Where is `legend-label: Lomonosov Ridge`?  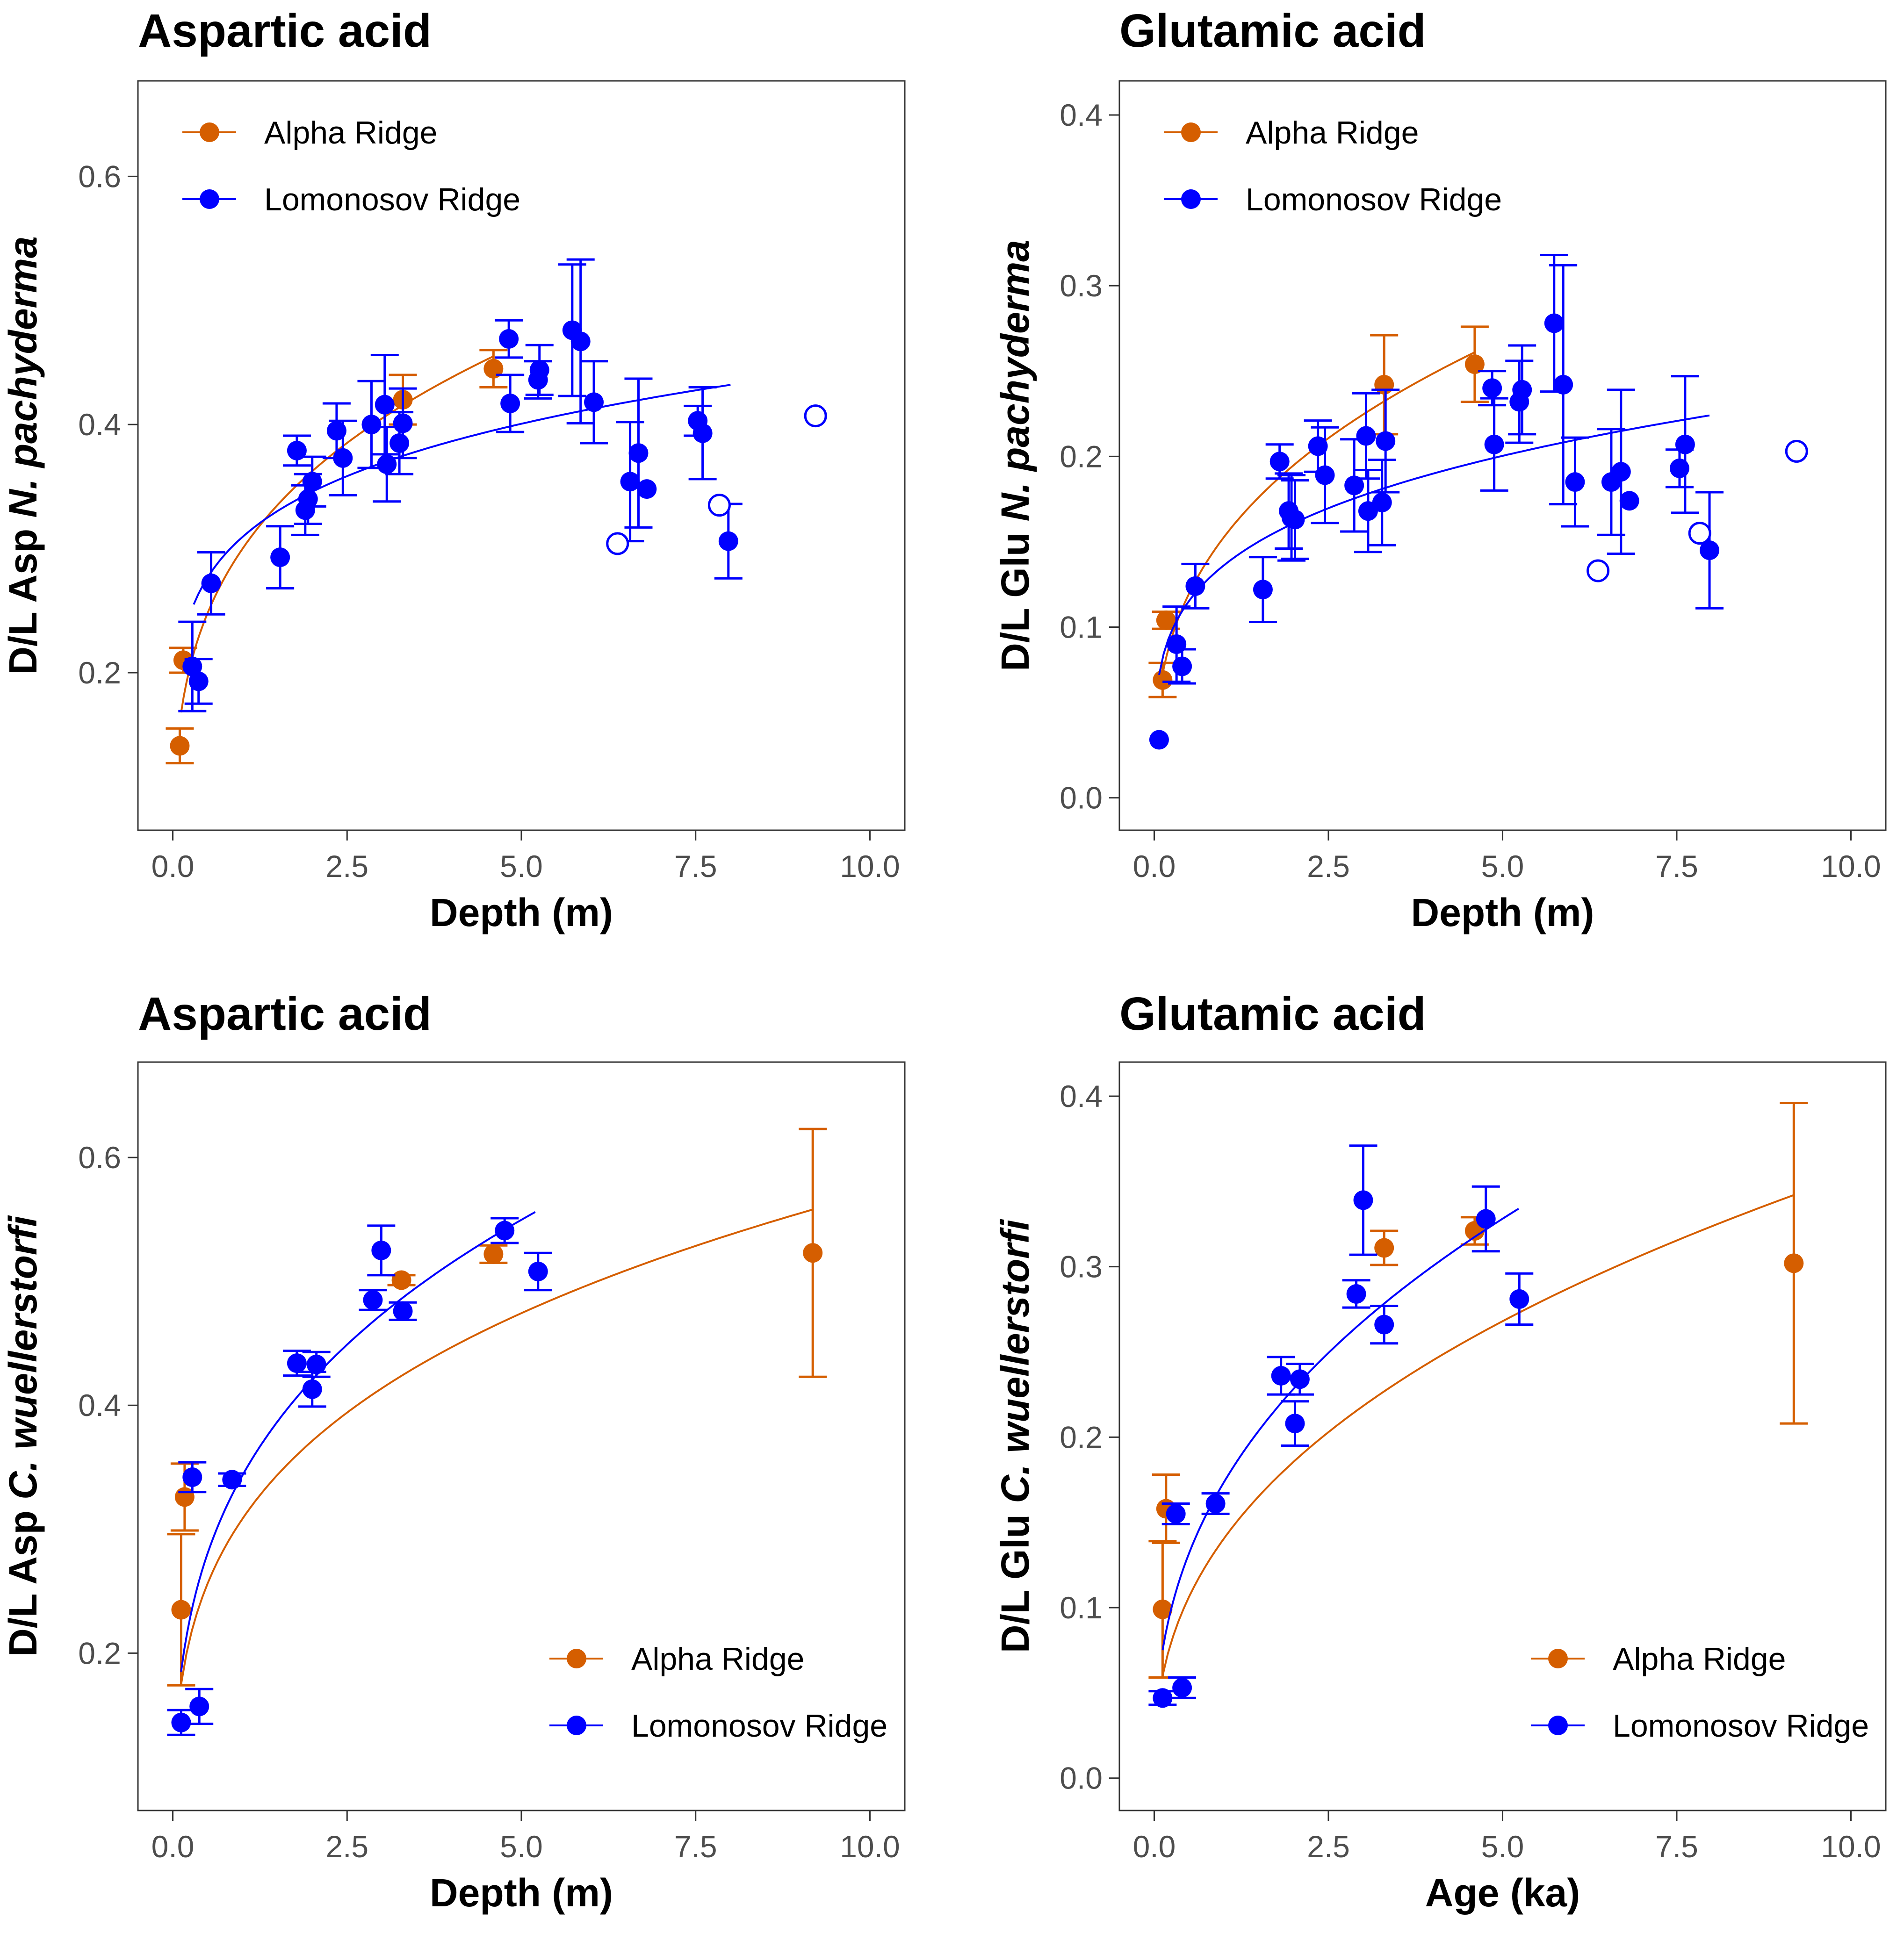 legend-label: Lomonosov Ridge is located at coordinates (1374, 199).